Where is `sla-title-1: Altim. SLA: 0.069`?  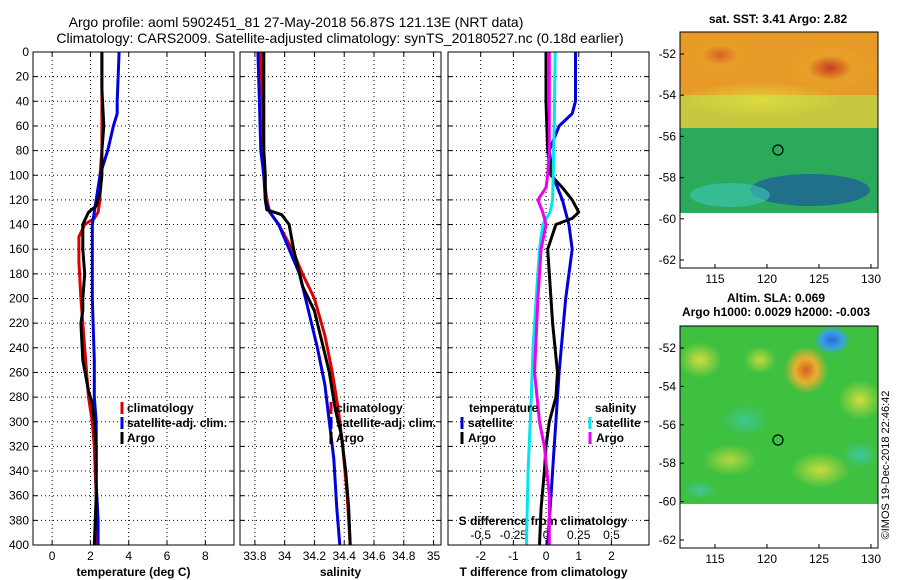
sla-title-1: Altim. SLA: 0.069 is located at coordinates (776, 298).